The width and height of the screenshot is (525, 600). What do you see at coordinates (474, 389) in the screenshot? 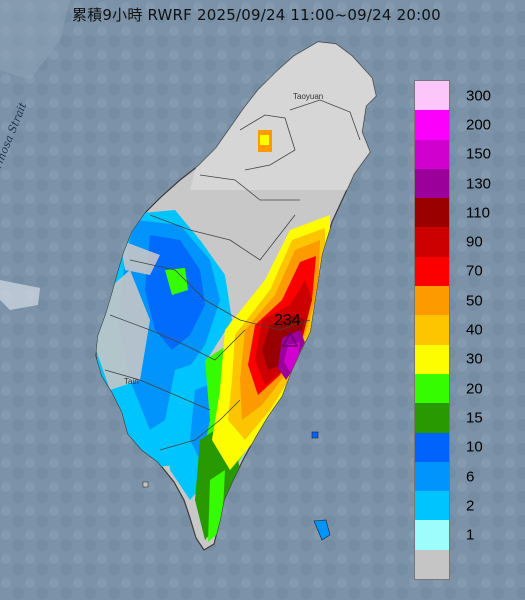
I see `legend-label: 20` at bounding box center [474, 389].